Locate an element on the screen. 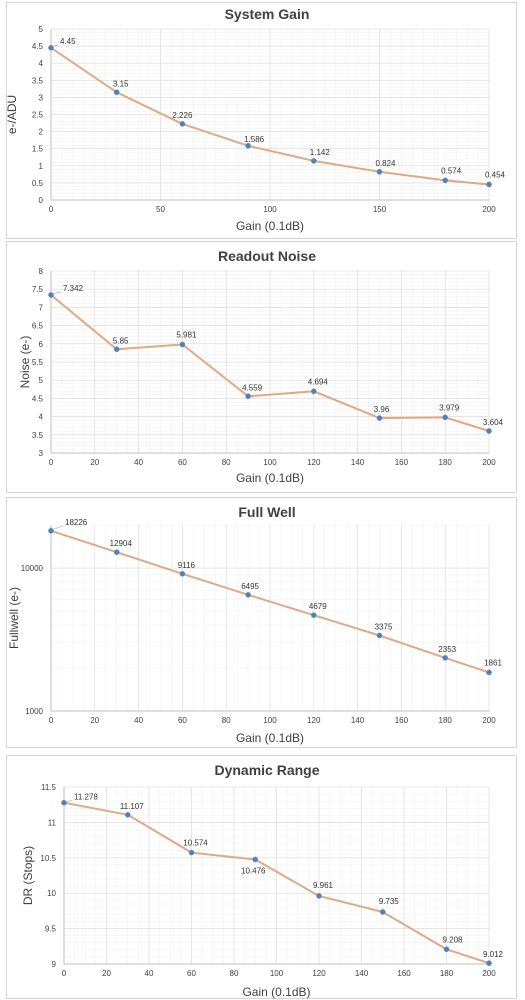 The width and height of the screenshot is (525, 1000). x-tick-label: 150 is located at coordinates (380, 209).